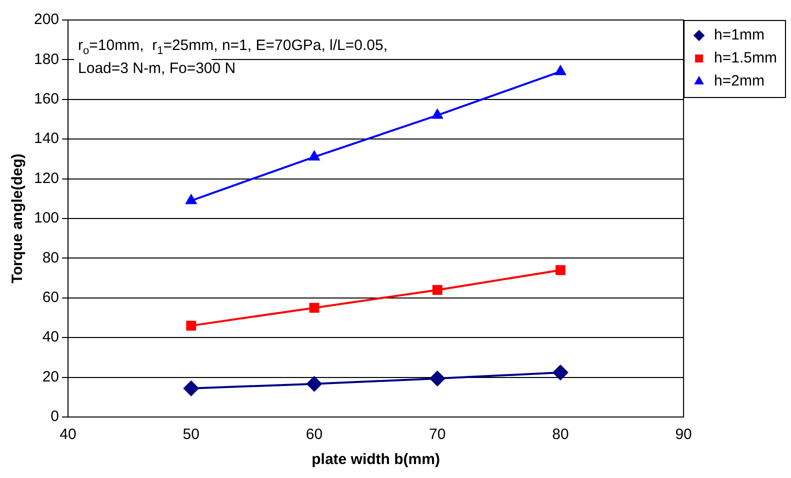 This screenshot has width=791, height=478. What do you see at coordinates (47, 19) in the screenshot?
I see `y-tick-label: 200` at bounding box center [47, 19].